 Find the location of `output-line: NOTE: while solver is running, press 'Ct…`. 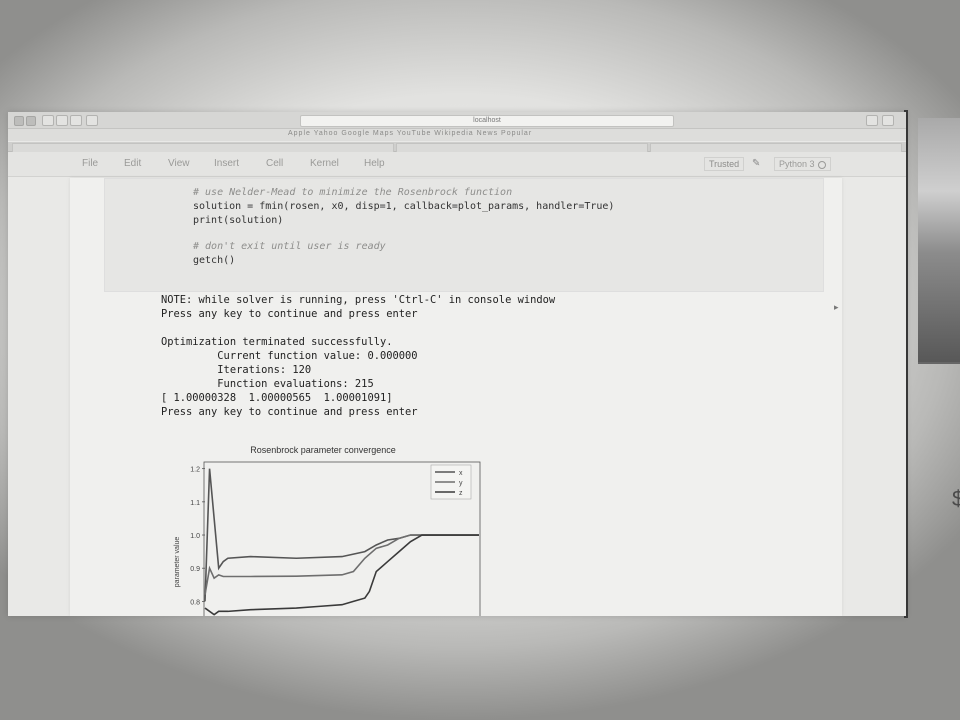

output-line: NOTE: while solver is running, press 'Ct… is located at coordinates (358, 300).